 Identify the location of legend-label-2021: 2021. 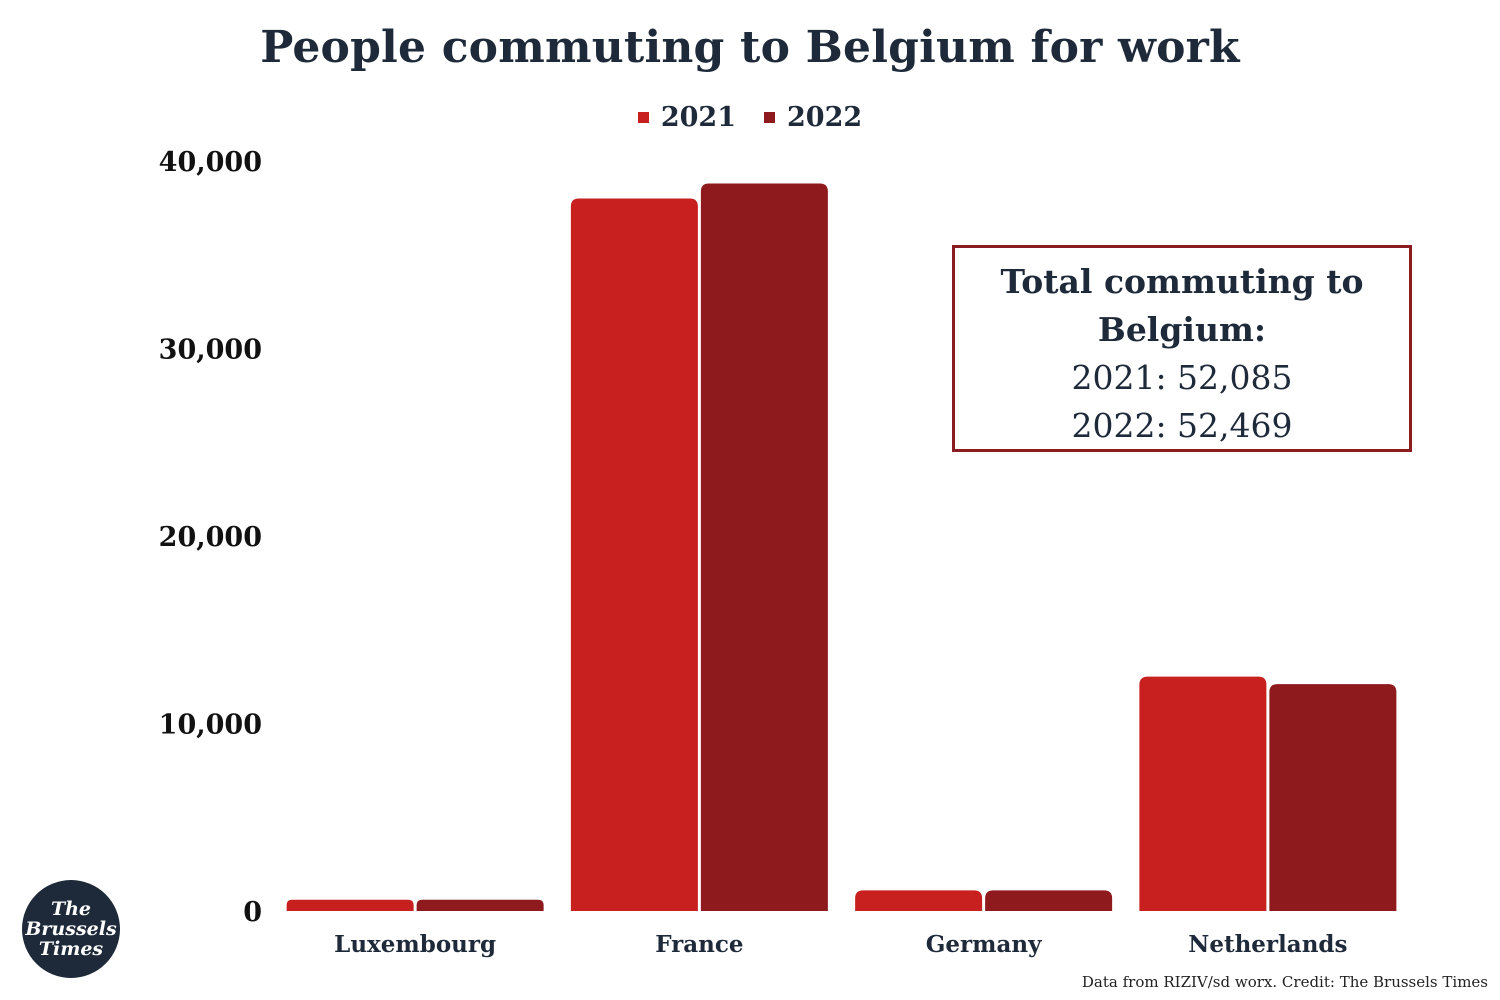
(698, 117).